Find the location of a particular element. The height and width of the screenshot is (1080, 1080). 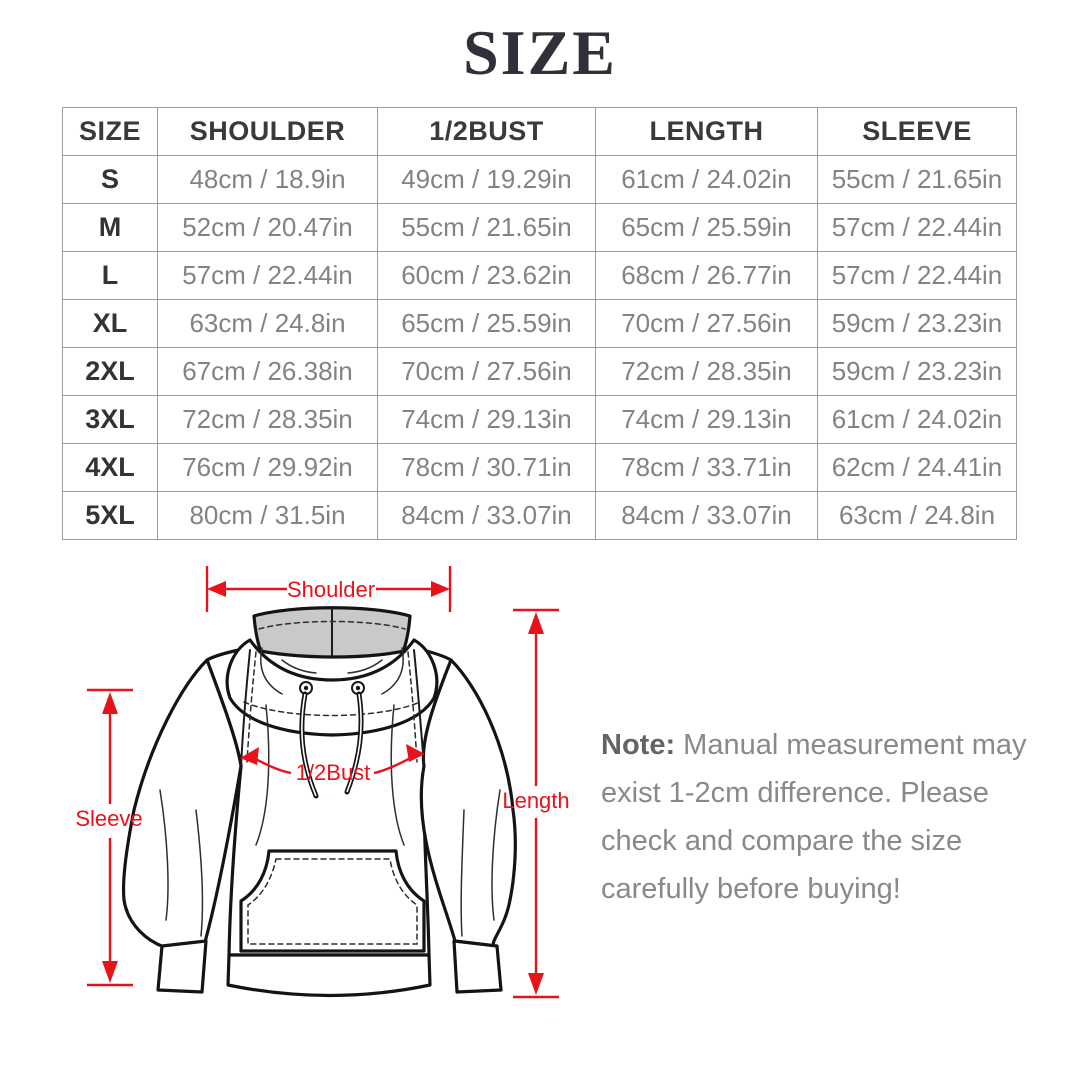

column-header-shoulder: SHOULDER is located at coordinates (267, 131).